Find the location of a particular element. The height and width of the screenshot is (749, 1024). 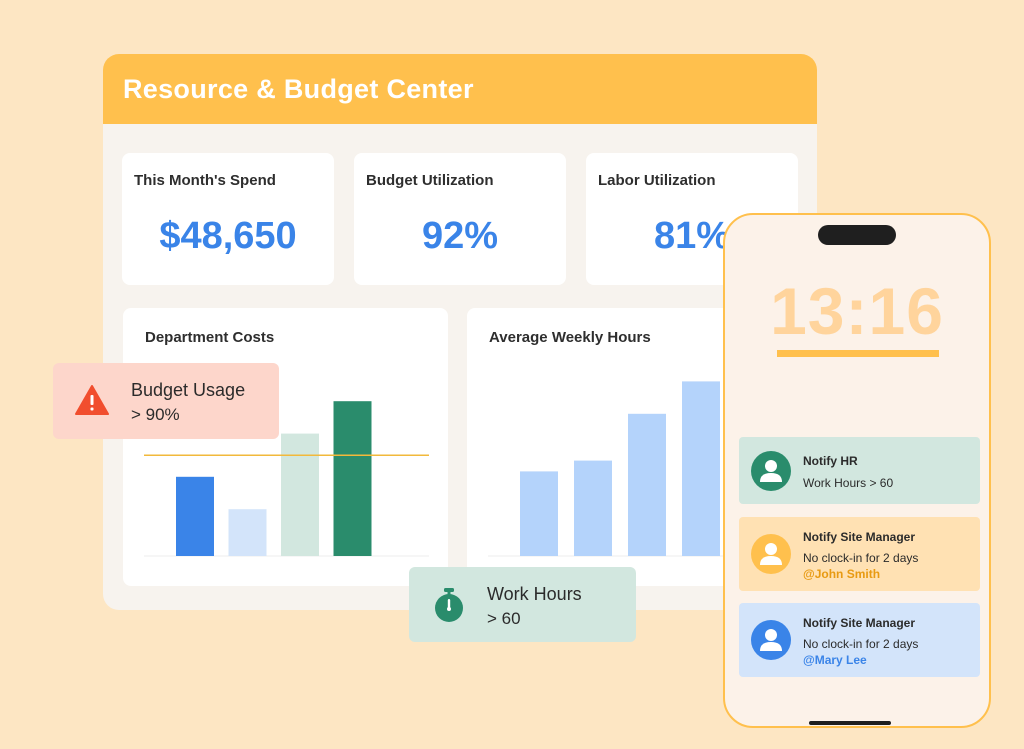

chart-title: Average Weekly Hours is located at coordinates (570, 337).